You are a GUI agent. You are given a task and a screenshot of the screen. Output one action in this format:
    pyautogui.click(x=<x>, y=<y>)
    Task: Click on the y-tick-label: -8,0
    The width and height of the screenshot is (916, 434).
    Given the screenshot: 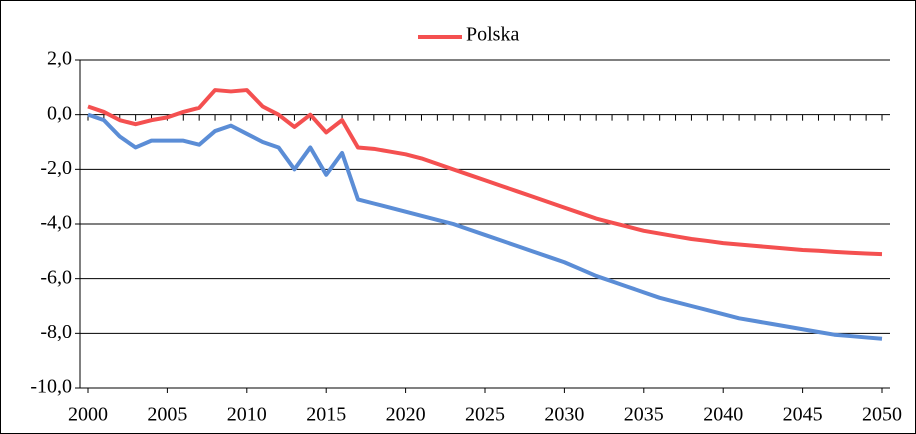 What is the action you would take?
    pyautogui.click(x=56, y=332)
    